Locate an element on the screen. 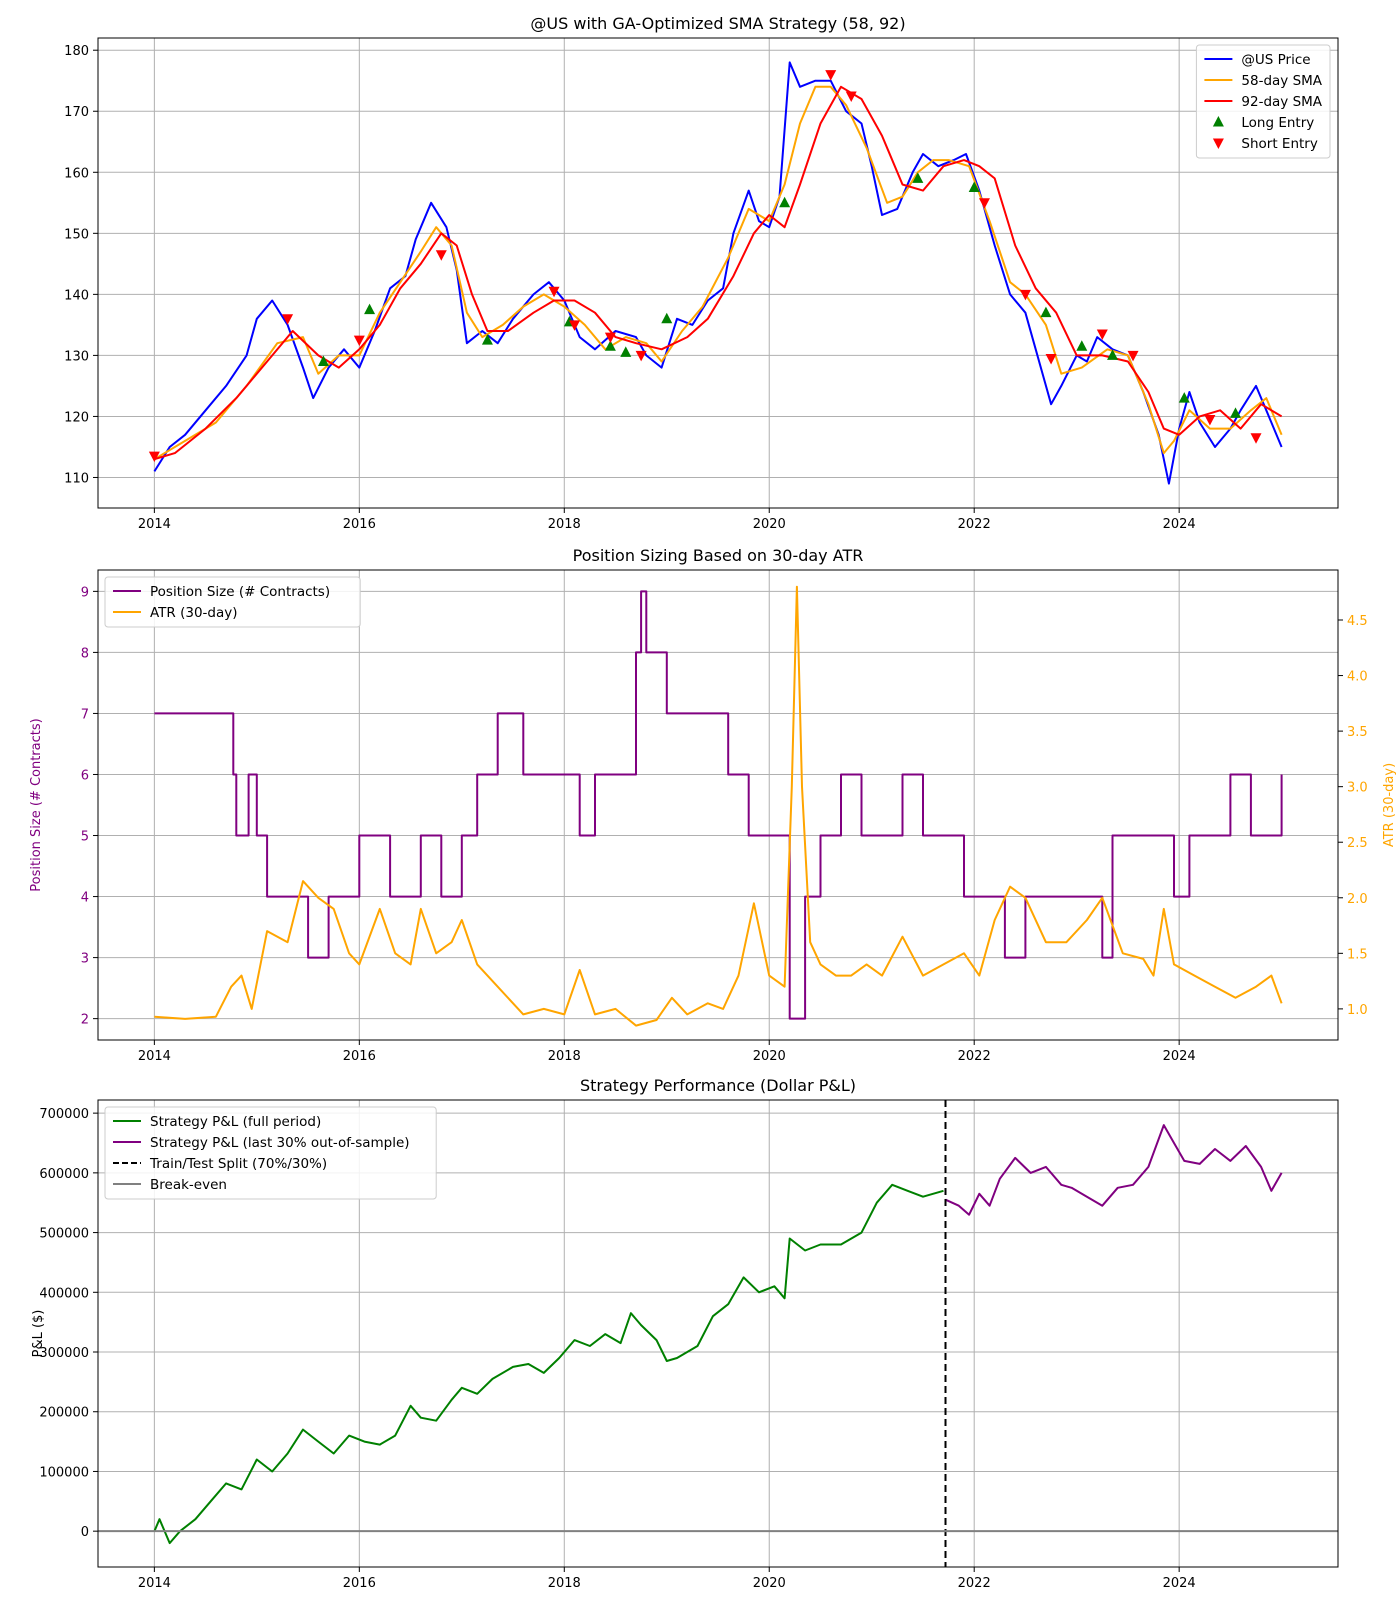 The height and width of the screenshot is (1600, 1400). chart-title: Position Sizing Based on 30-day ATR is located at coordinates (718, 555).